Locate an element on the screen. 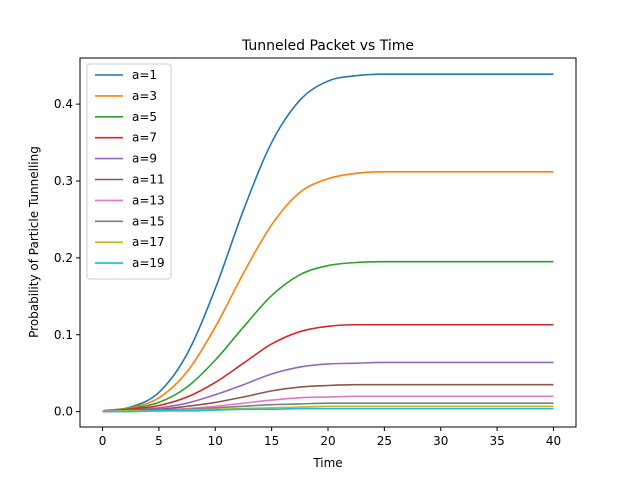 This screenshot has width=640, height=480. legend-label: a=19 is located at coordinates (148, 263).